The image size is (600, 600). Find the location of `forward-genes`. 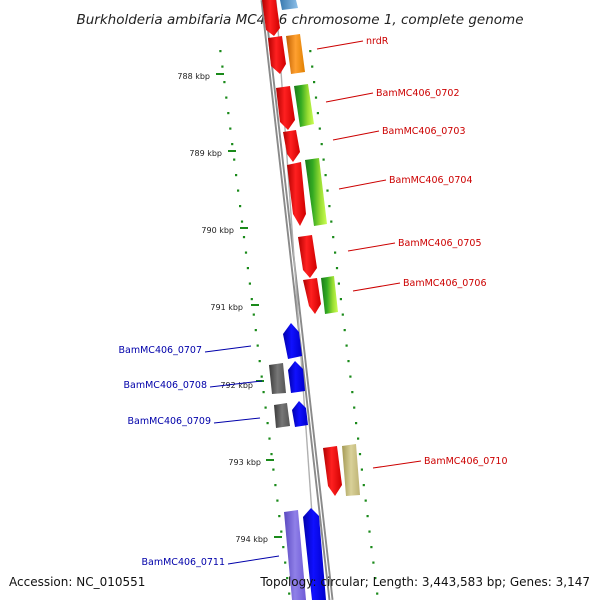

forward-genes is located at coordinates (311, 248).